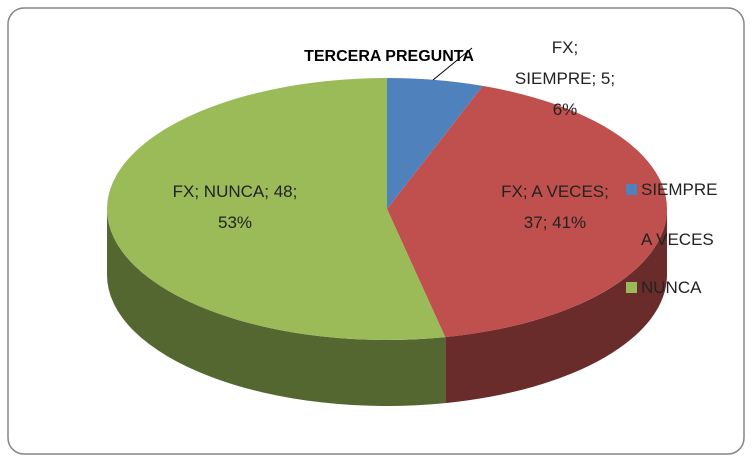 Image resolution: width=752 pixels, height=462 pixels. Describe the element at coordinates (671, 287) in the screenshot. I see `legend-label: NUNCA` at that location.